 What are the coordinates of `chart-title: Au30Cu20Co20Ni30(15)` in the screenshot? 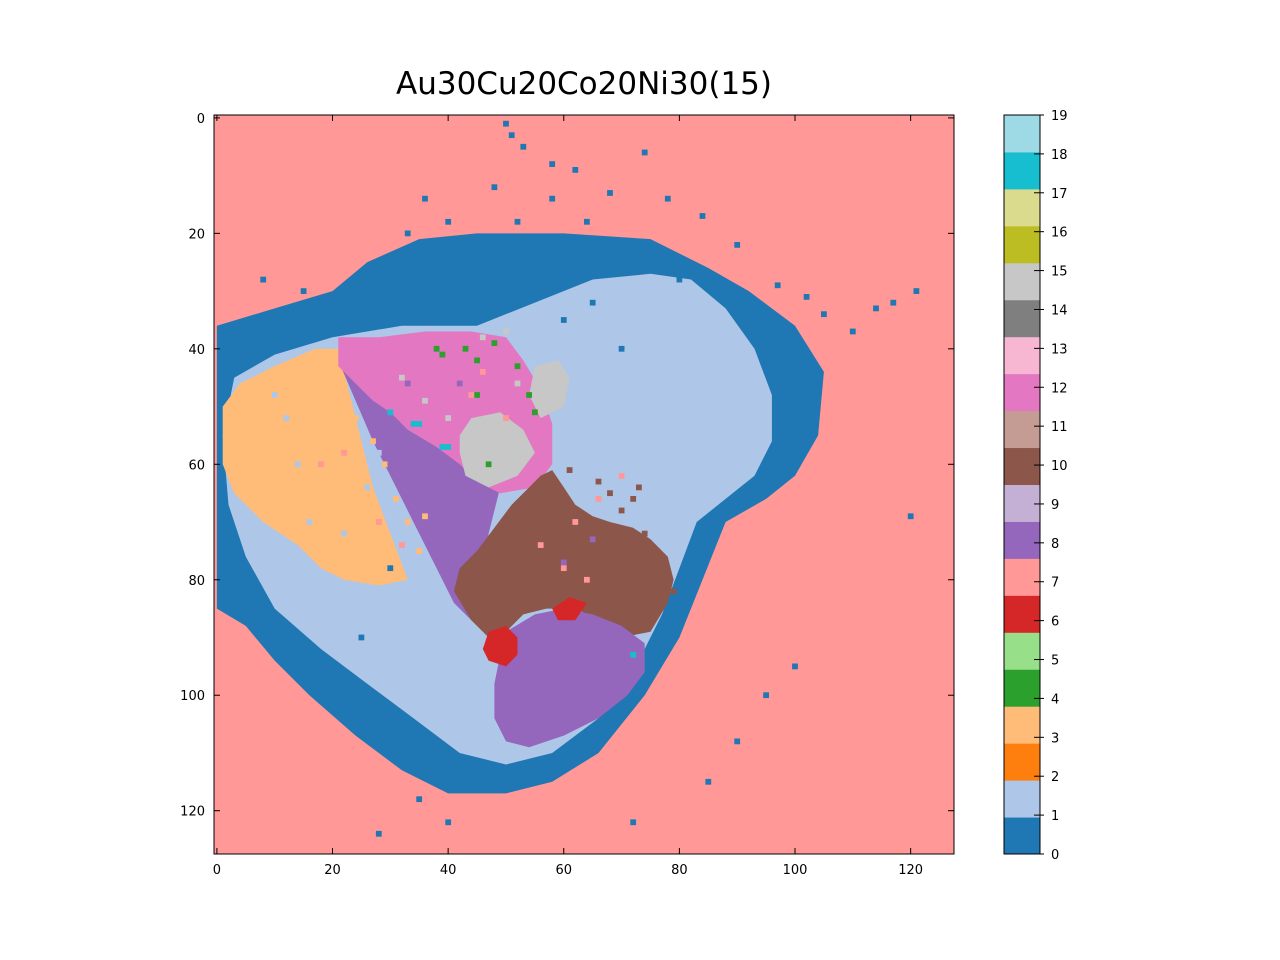 It's located at (584, 84).